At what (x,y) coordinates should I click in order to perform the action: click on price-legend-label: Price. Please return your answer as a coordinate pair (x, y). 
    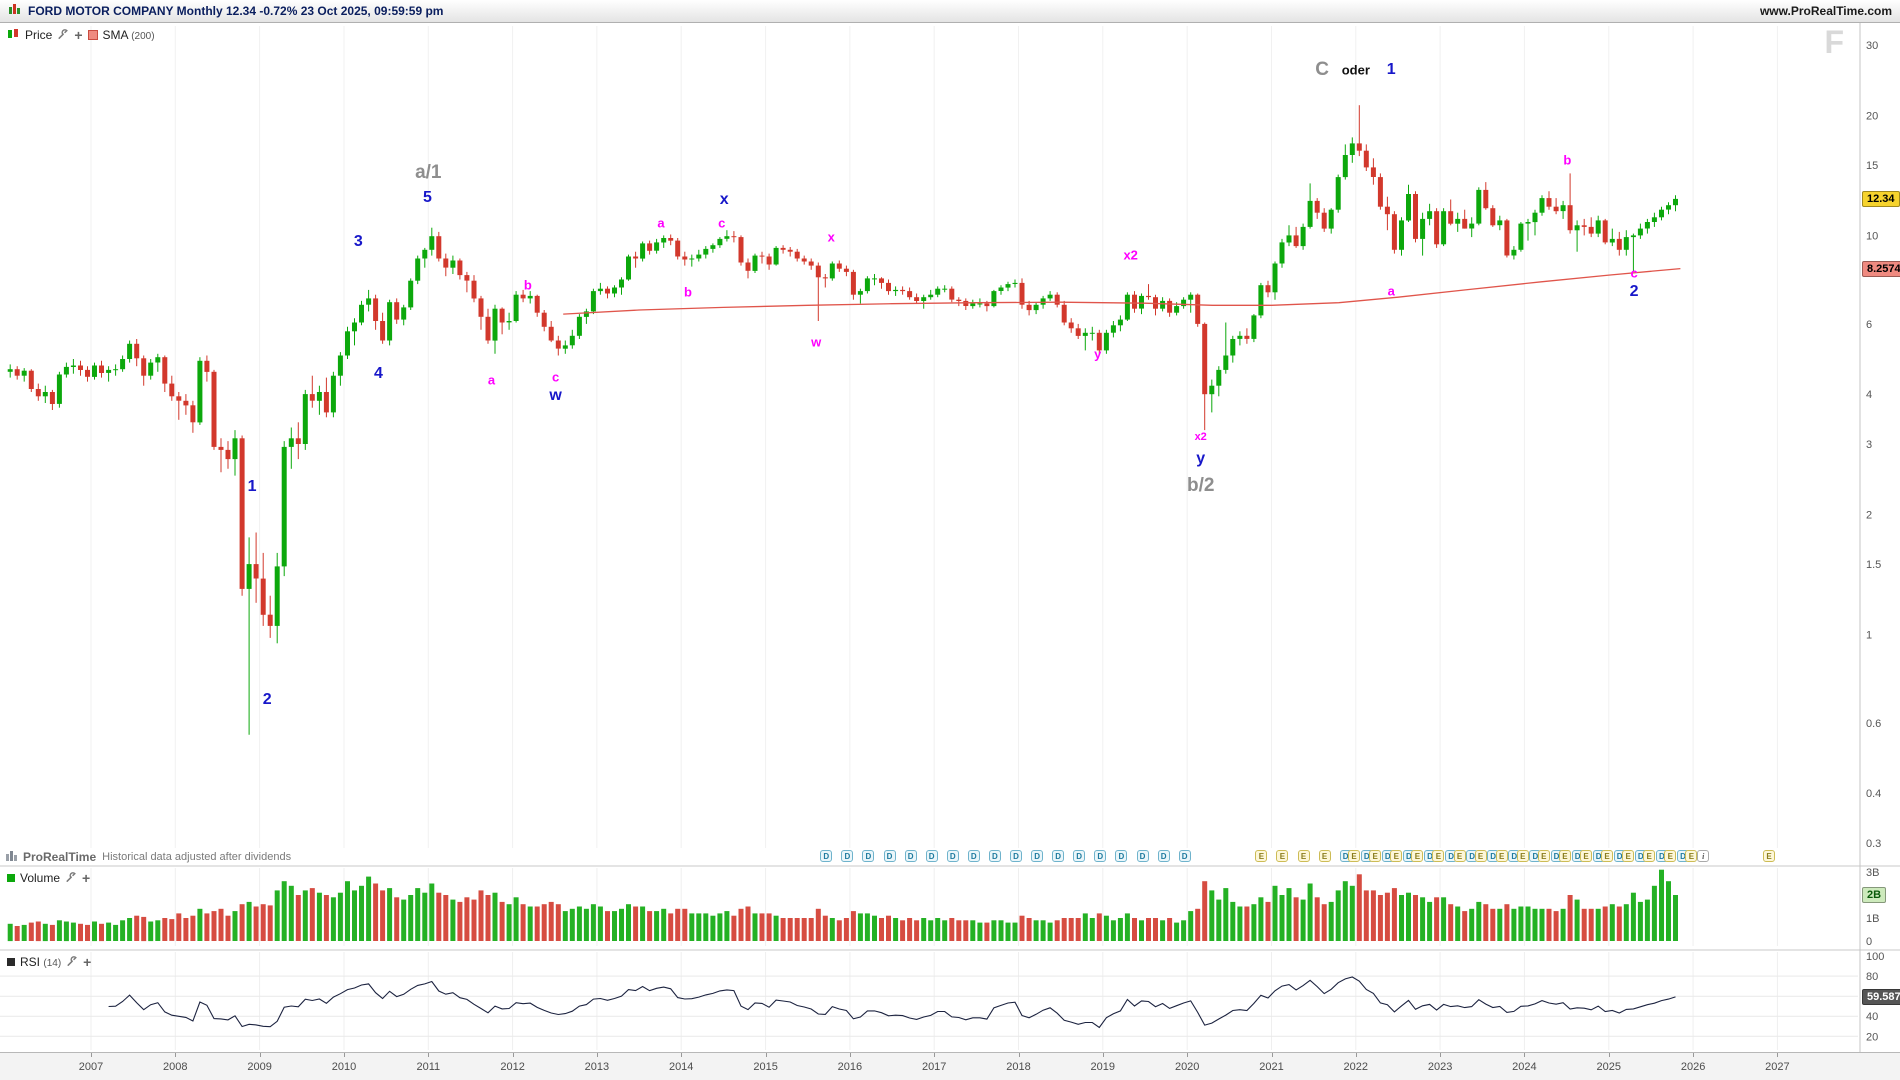
    Looking at the image, I should click on (39, 35).